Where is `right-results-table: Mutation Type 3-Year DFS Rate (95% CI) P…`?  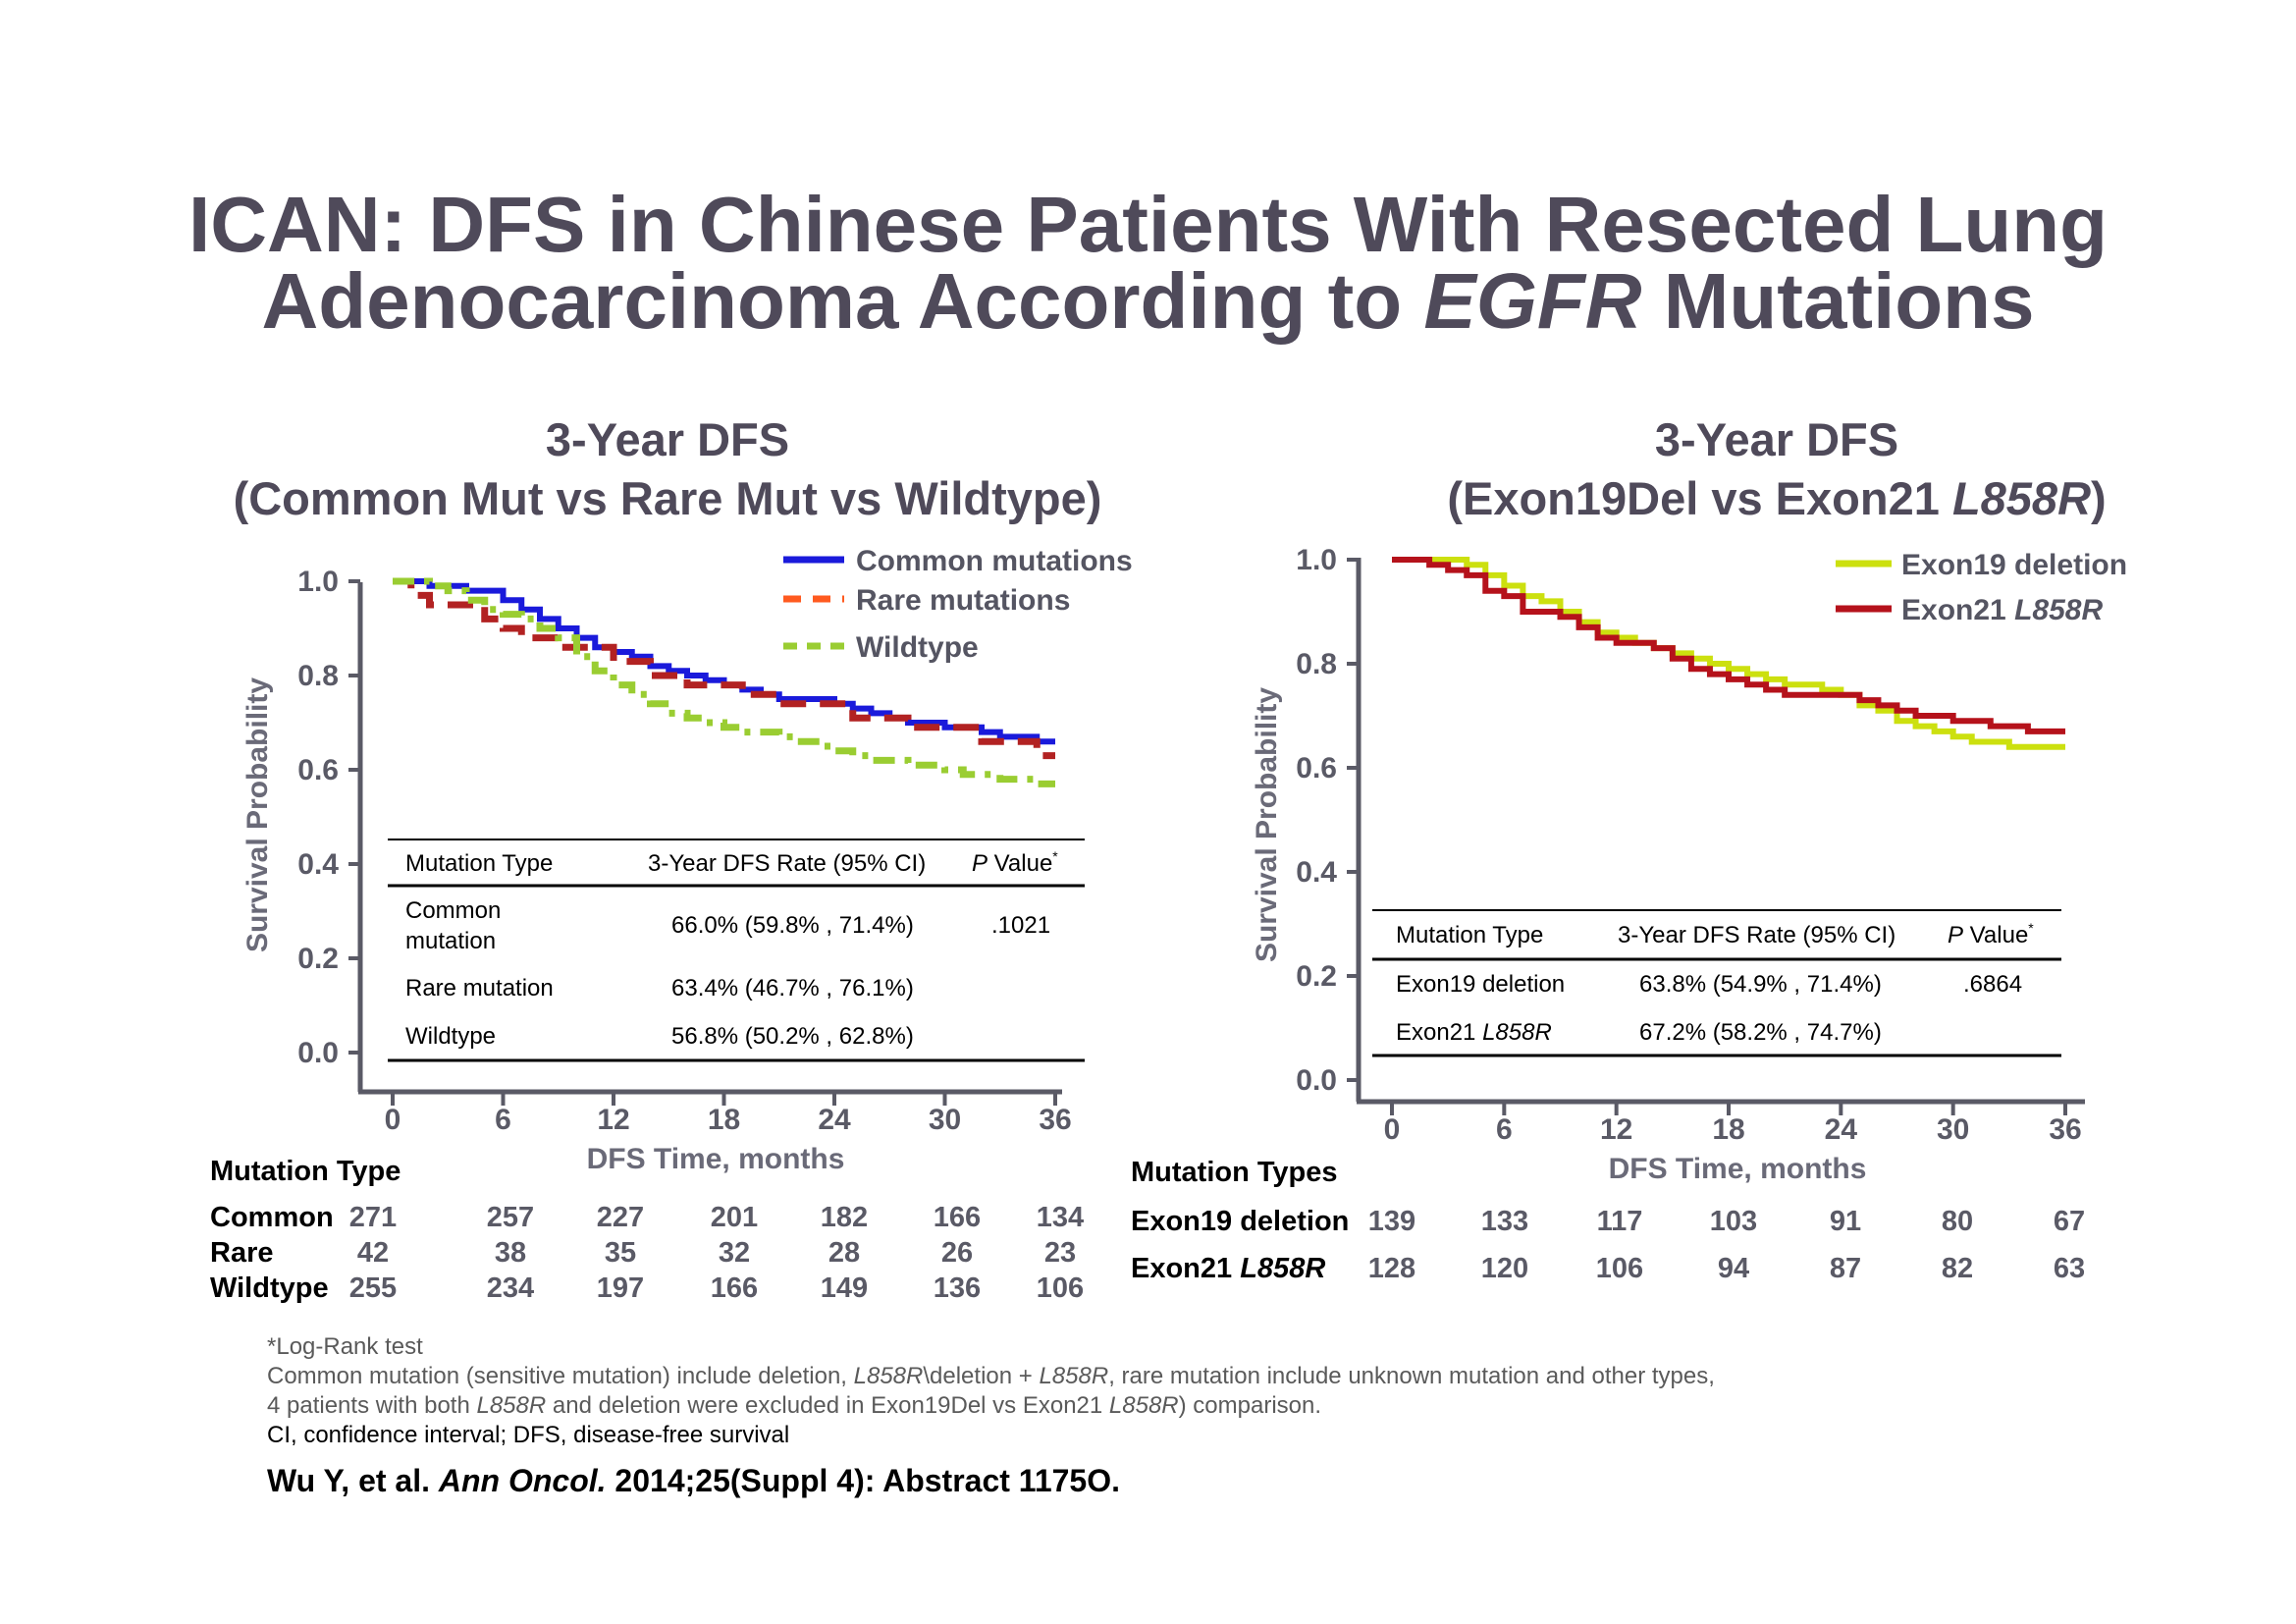
right-results-table: Mutation Type 3-Year DFS Rate (95% CI) P… is located at coordinates (1716, 981).